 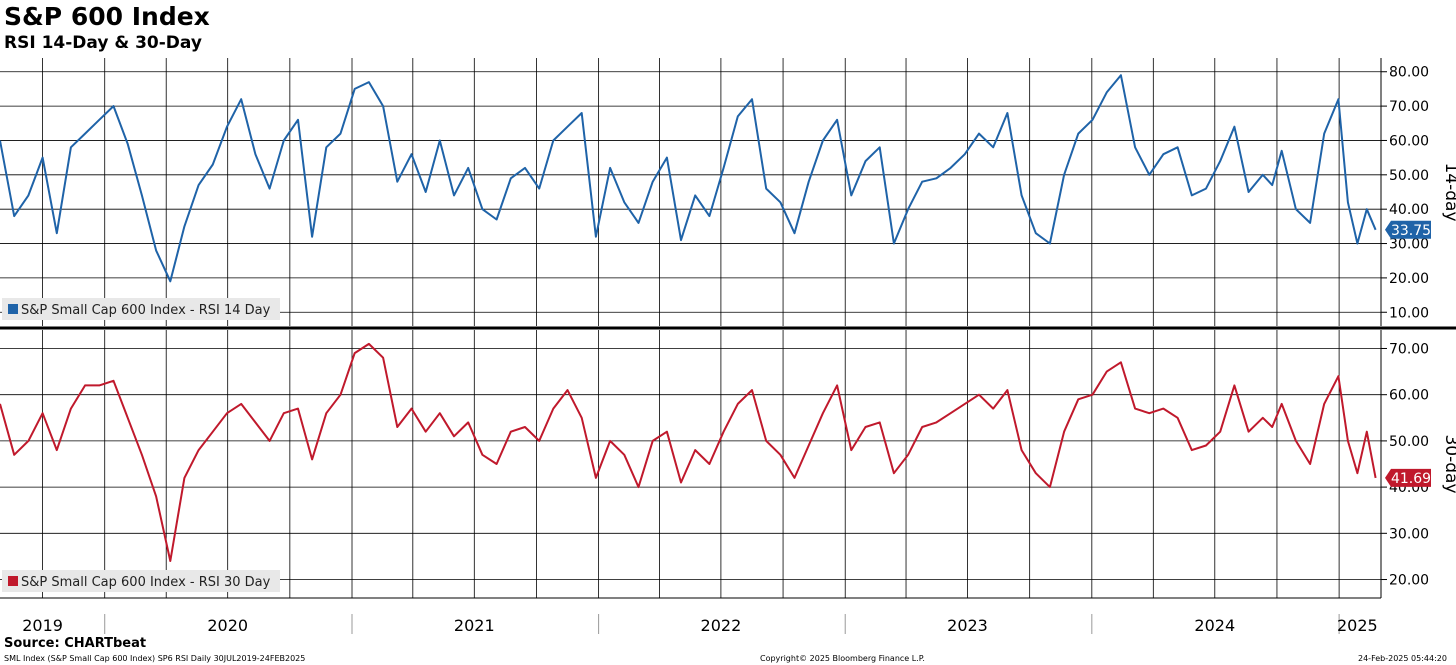 I want to click on last-value-label: 41.69, so click(x=1411, y=479).